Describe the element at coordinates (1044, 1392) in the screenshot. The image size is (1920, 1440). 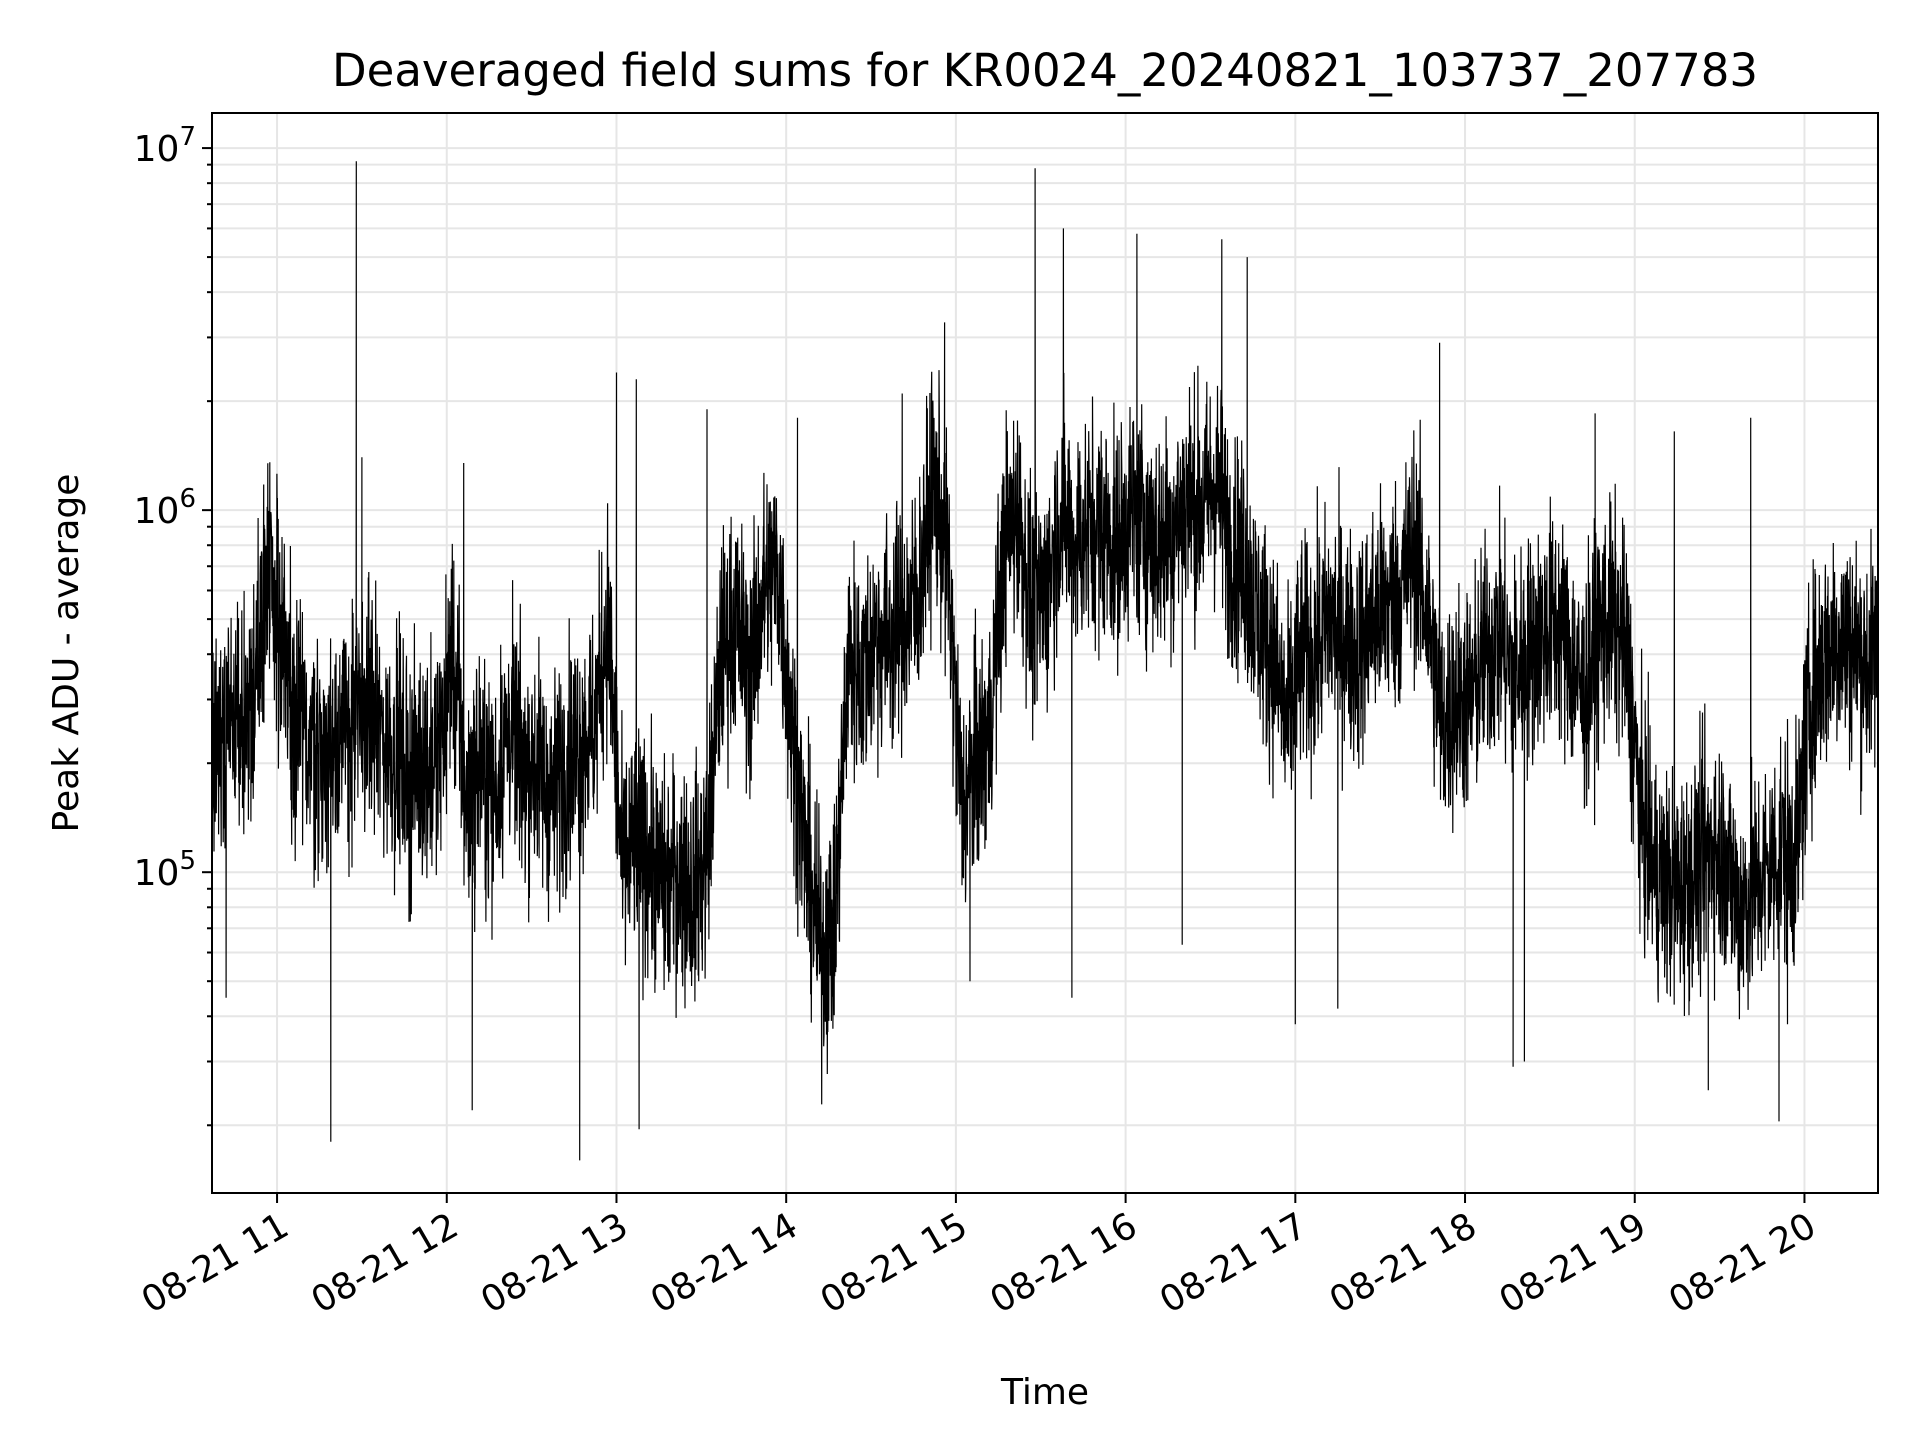
I see `x-axis-label: Time` at that location.